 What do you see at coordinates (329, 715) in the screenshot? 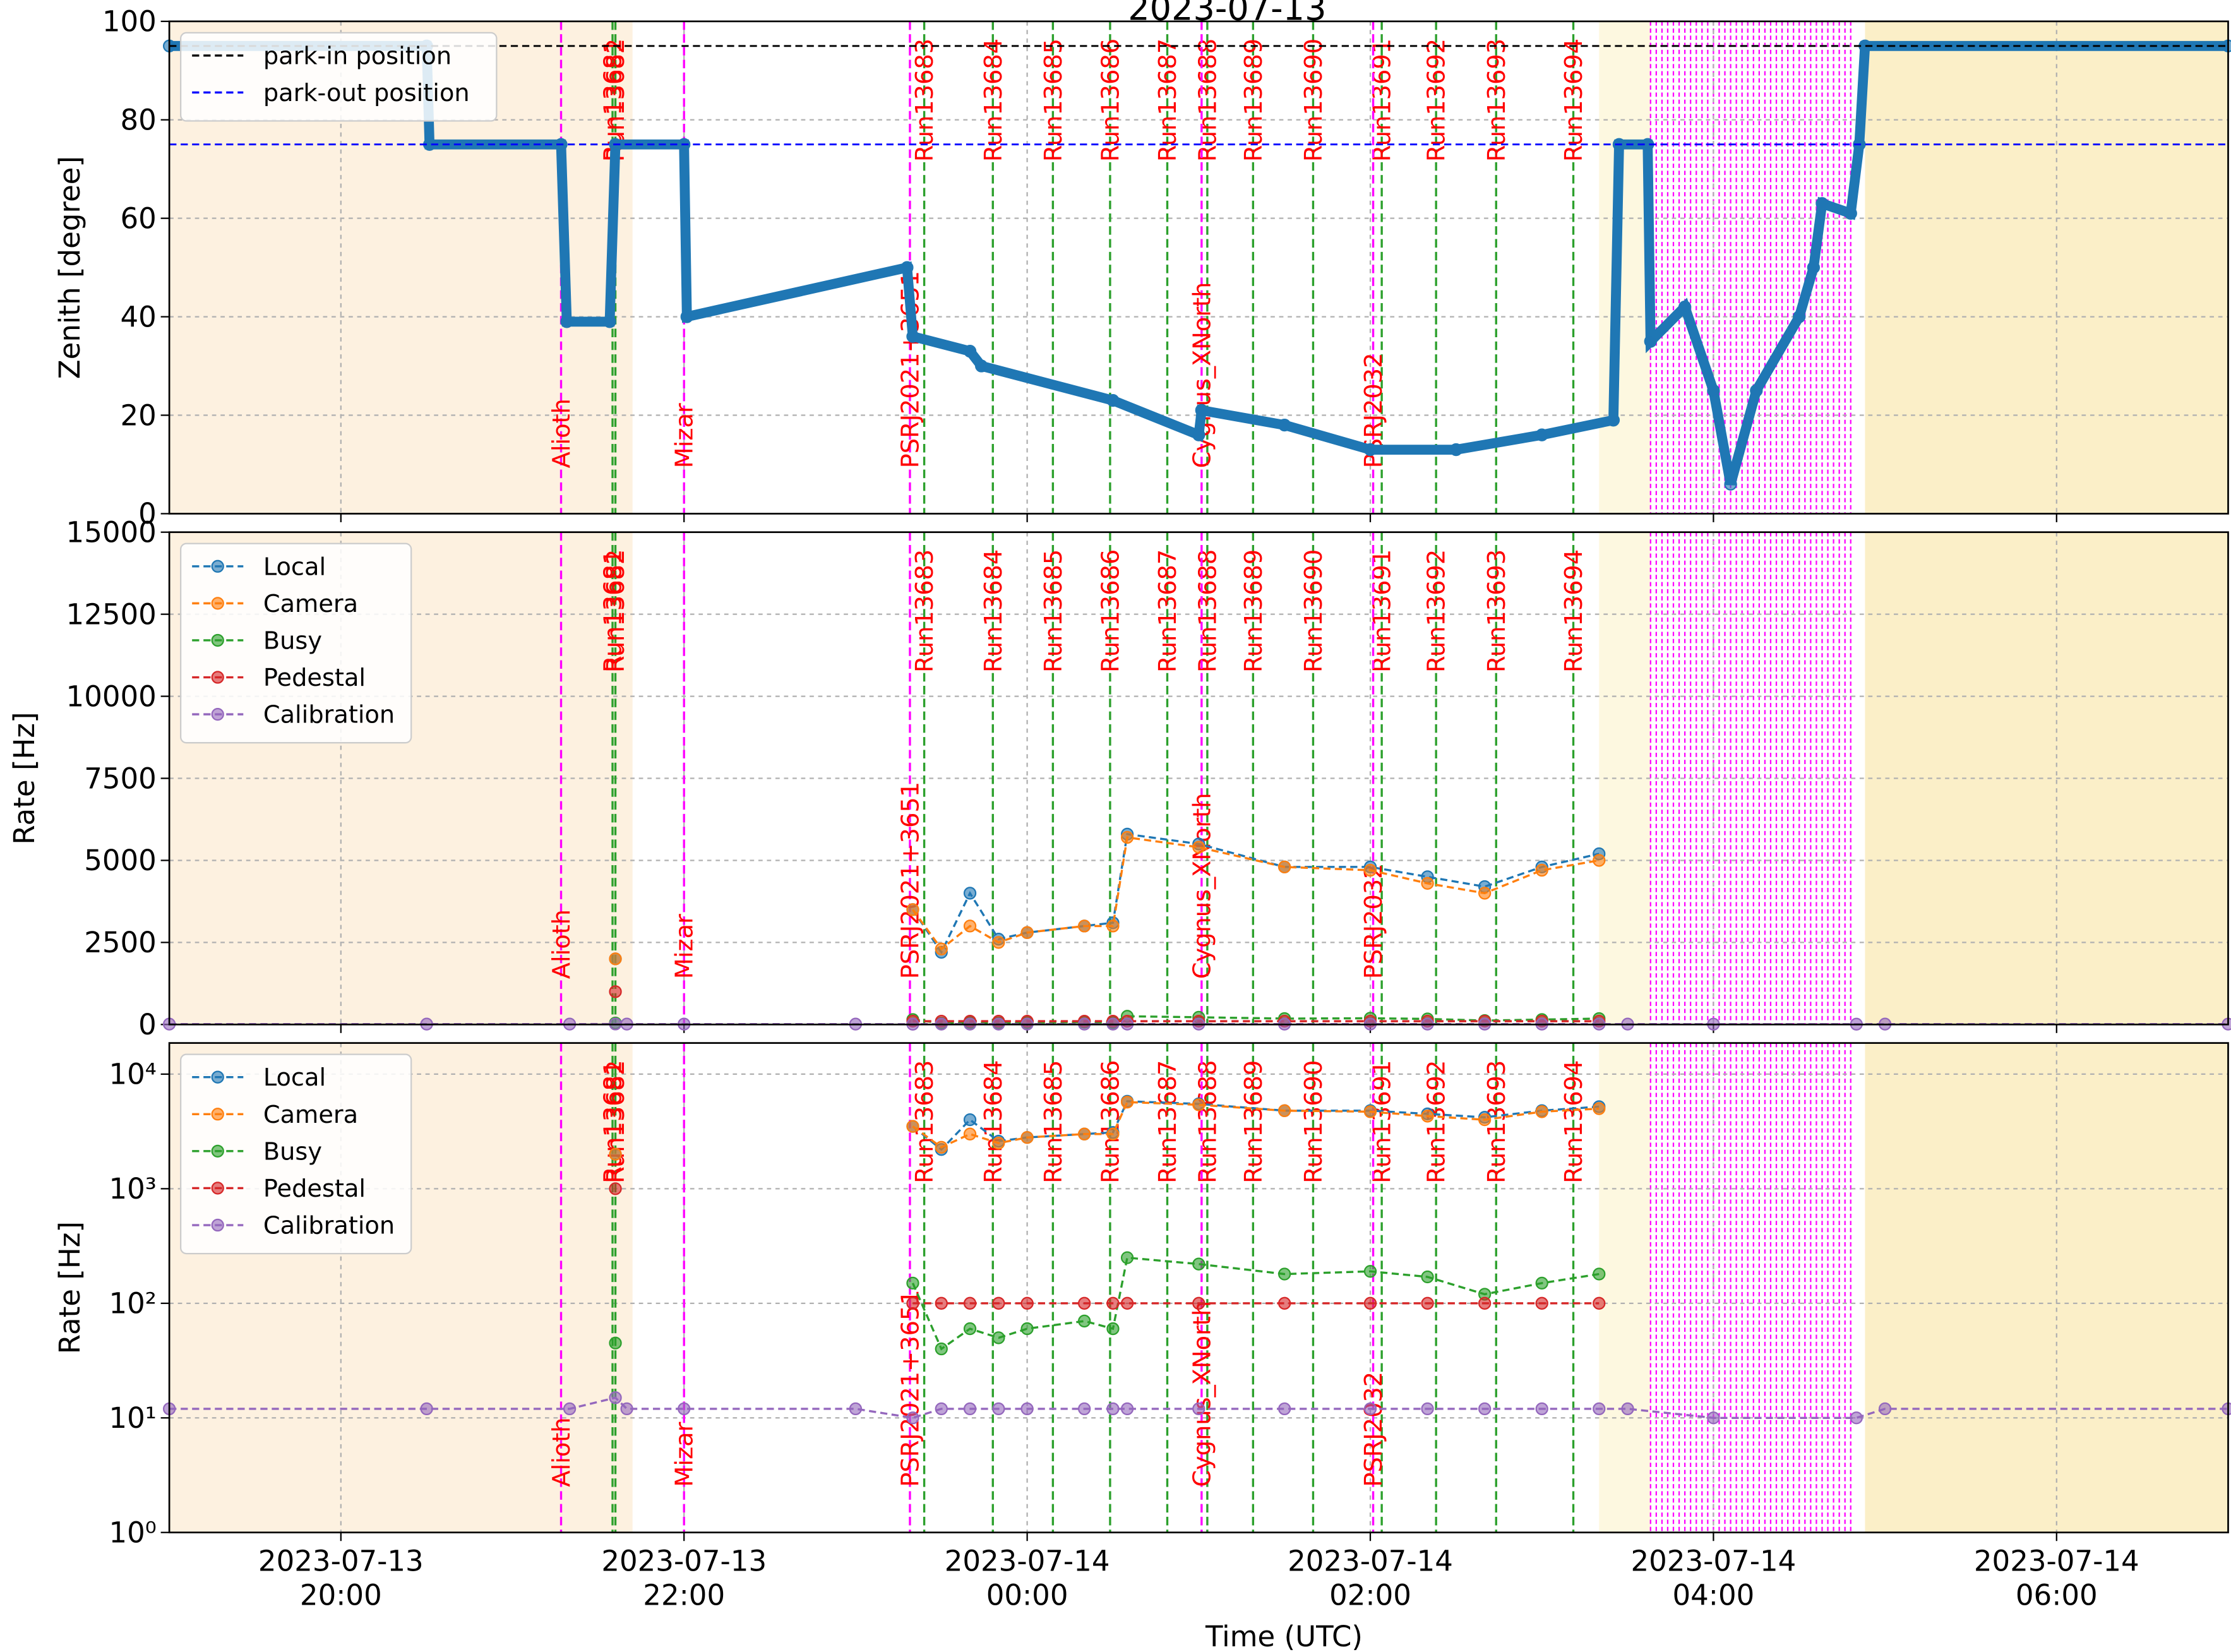
I see `legend-label: Calibration` at bounding box center [329, 715].